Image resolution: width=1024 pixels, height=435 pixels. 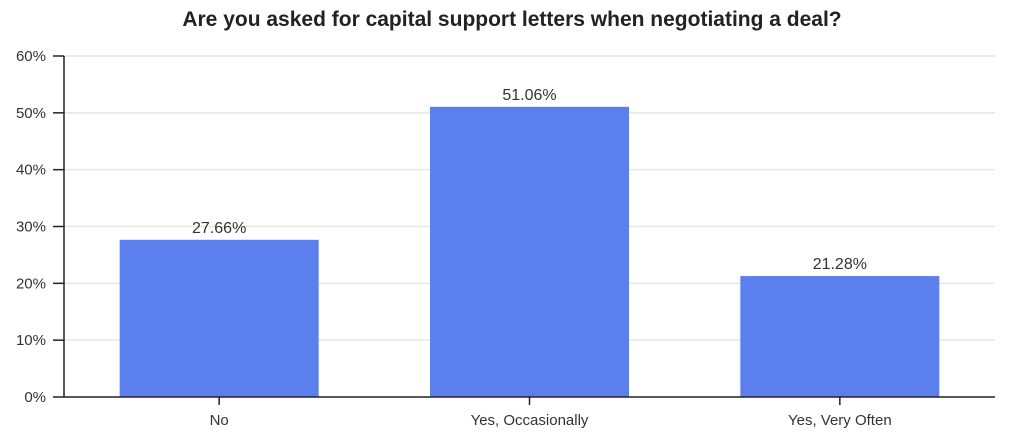 I want to click on data-label: 51.06%, so click(x=529, y=95).